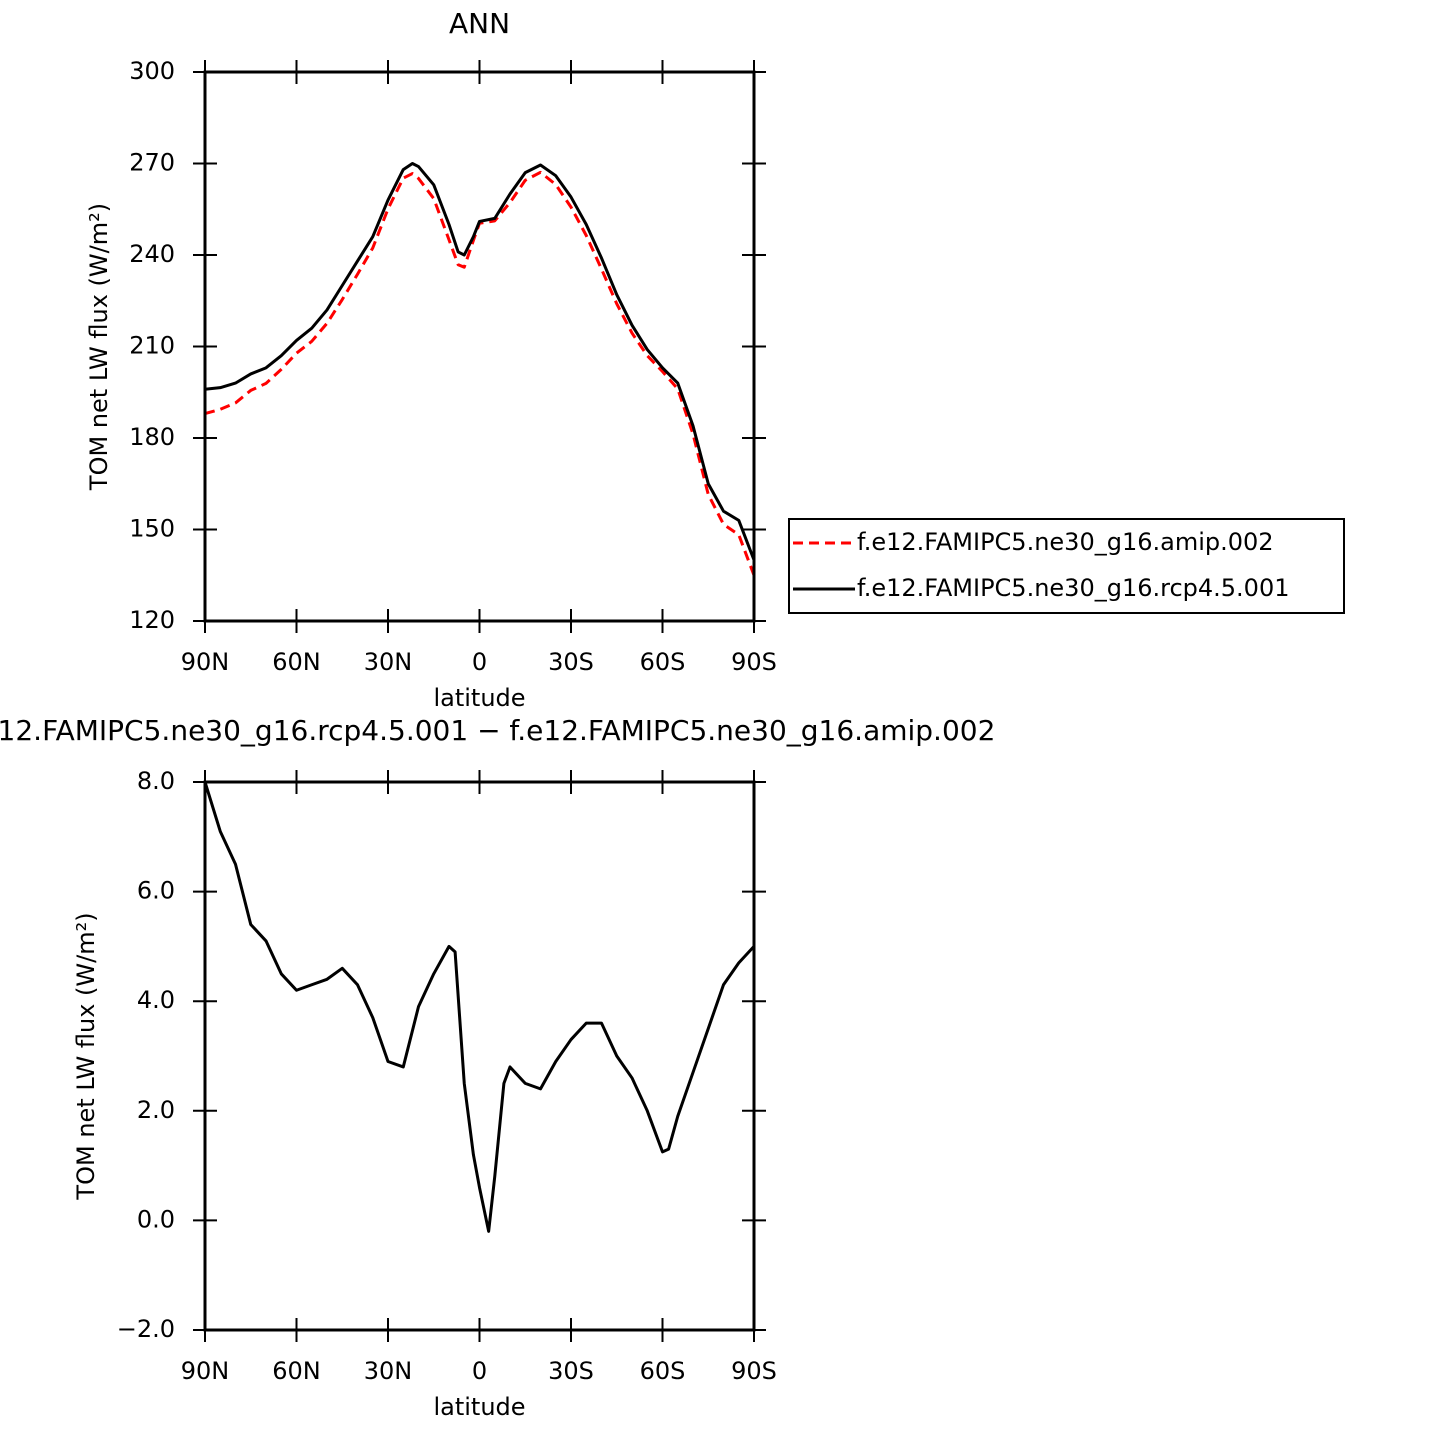 Image resolution: width=1430 pixels, height=1430 pixels. Describe the element at coordinates (152, 620) in the screenshot. I see `y-tick-label: 120` at that location.